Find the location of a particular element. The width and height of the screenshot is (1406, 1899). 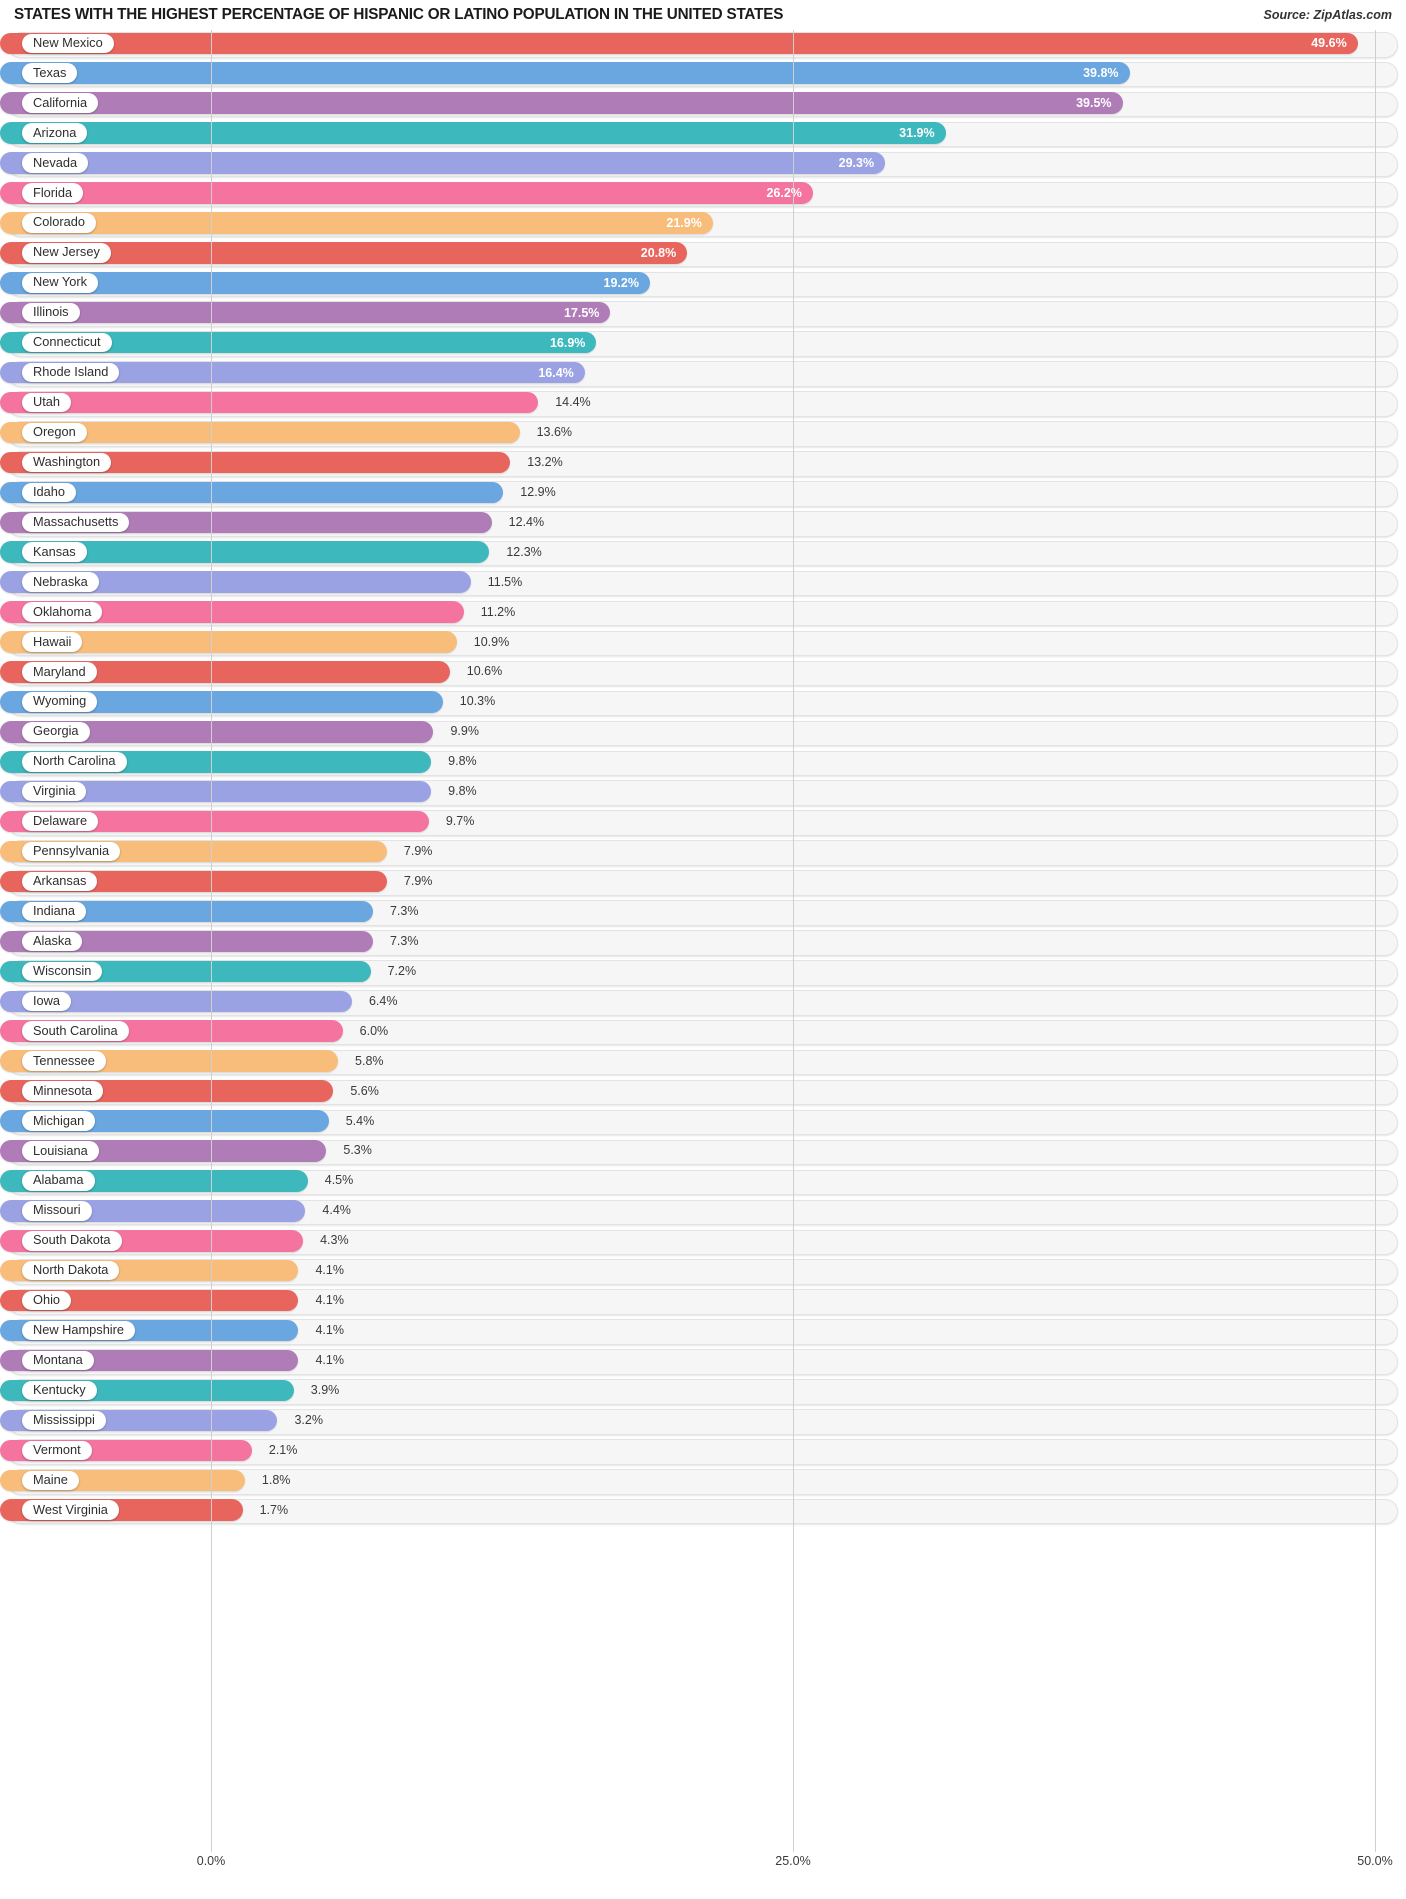

bar: 20.8% is located at coordinates (344, 253).